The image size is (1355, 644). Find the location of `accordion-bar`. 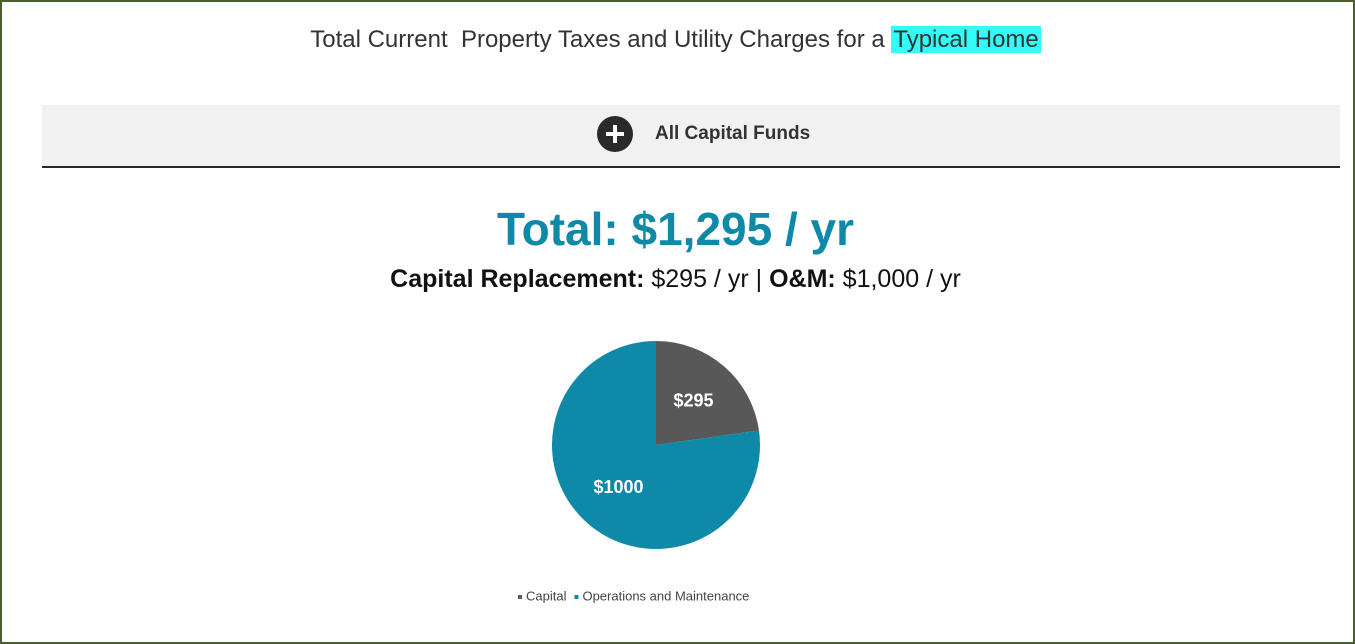

accordion-bar is located at coordinates (691, 136).